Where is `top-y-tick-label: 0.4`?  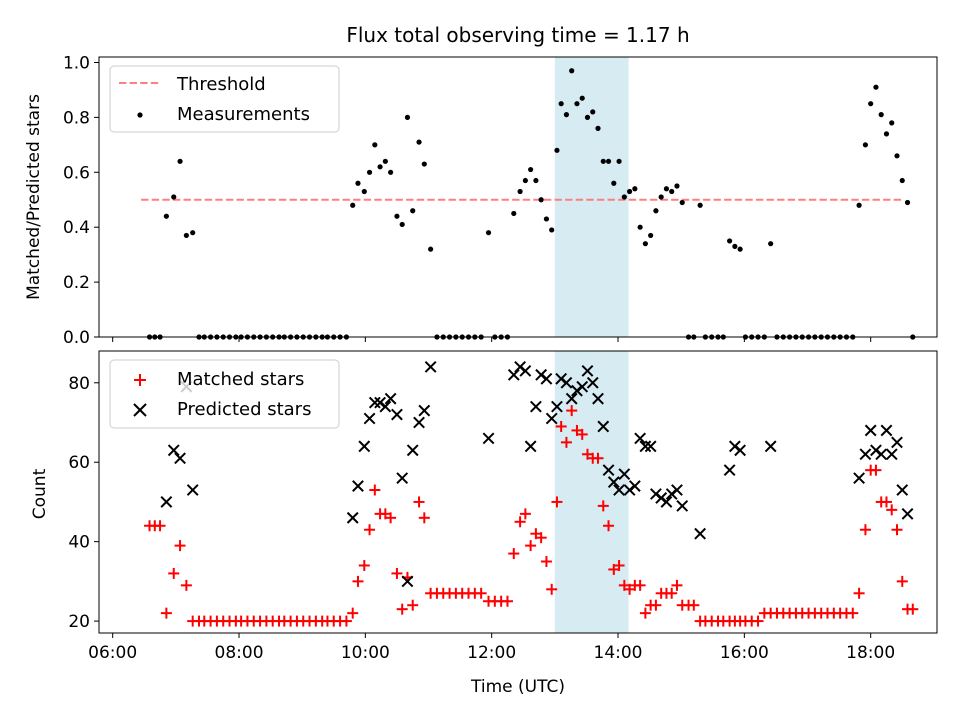
top-y-tick-label: 0.4 is located at coordinates (76, 228).